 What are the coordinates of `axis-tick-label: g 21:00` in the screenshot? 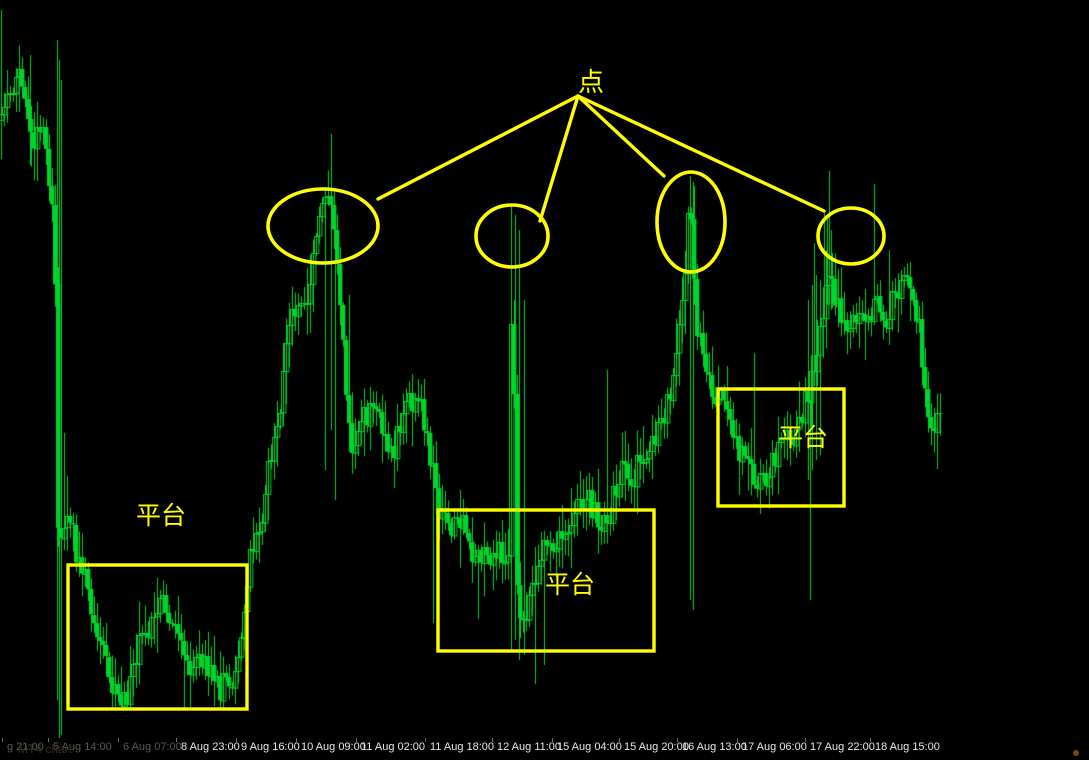 It's located at (25, 747).